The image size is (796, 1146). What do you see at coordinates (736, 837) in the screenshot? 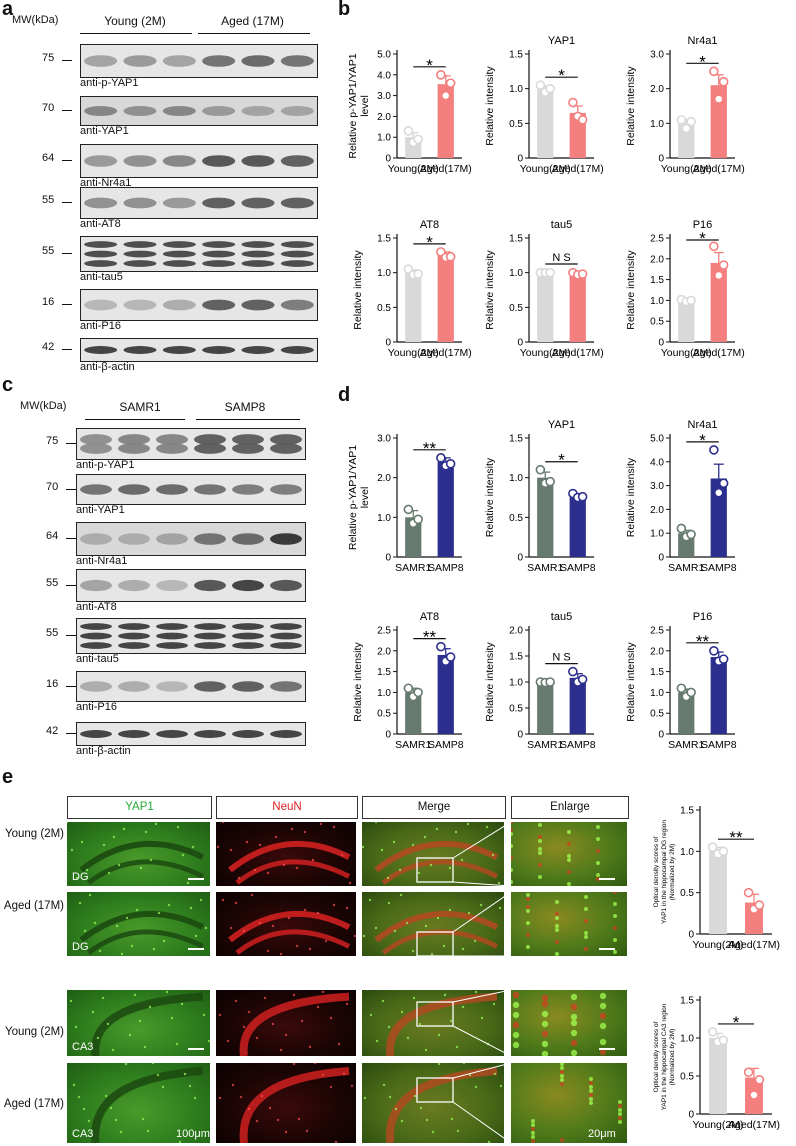
I see `significance-mark: **` at bounding box center [736, 837].